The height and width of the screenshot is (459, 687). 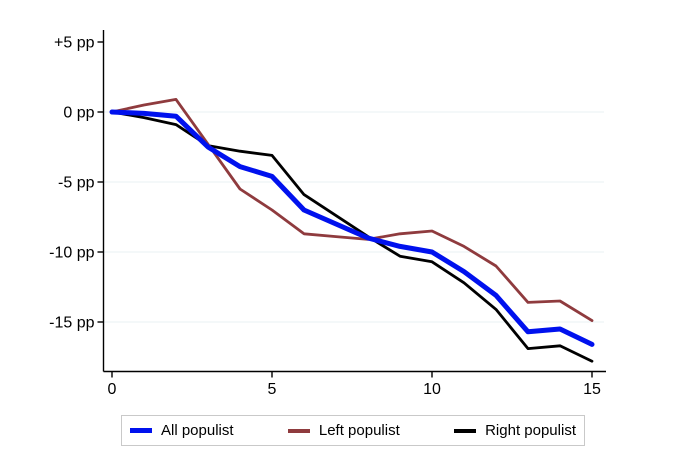 I want to click on legend-item-right-populist: Right populist, so click(x=515, y=430).